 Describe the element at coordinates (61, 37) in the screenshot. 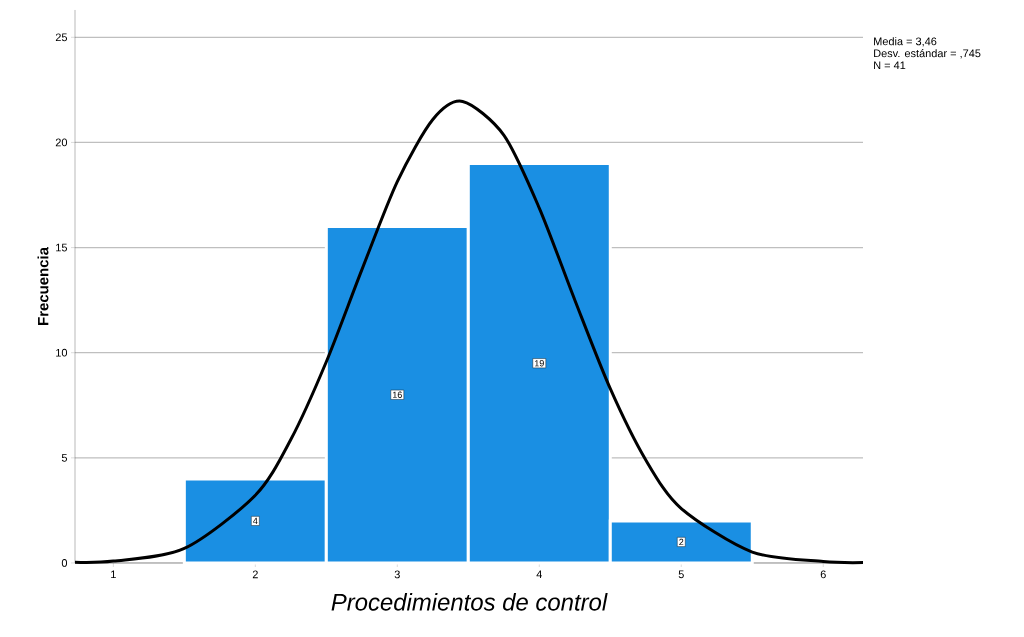

I see `y-tick-label: 25` at that location.